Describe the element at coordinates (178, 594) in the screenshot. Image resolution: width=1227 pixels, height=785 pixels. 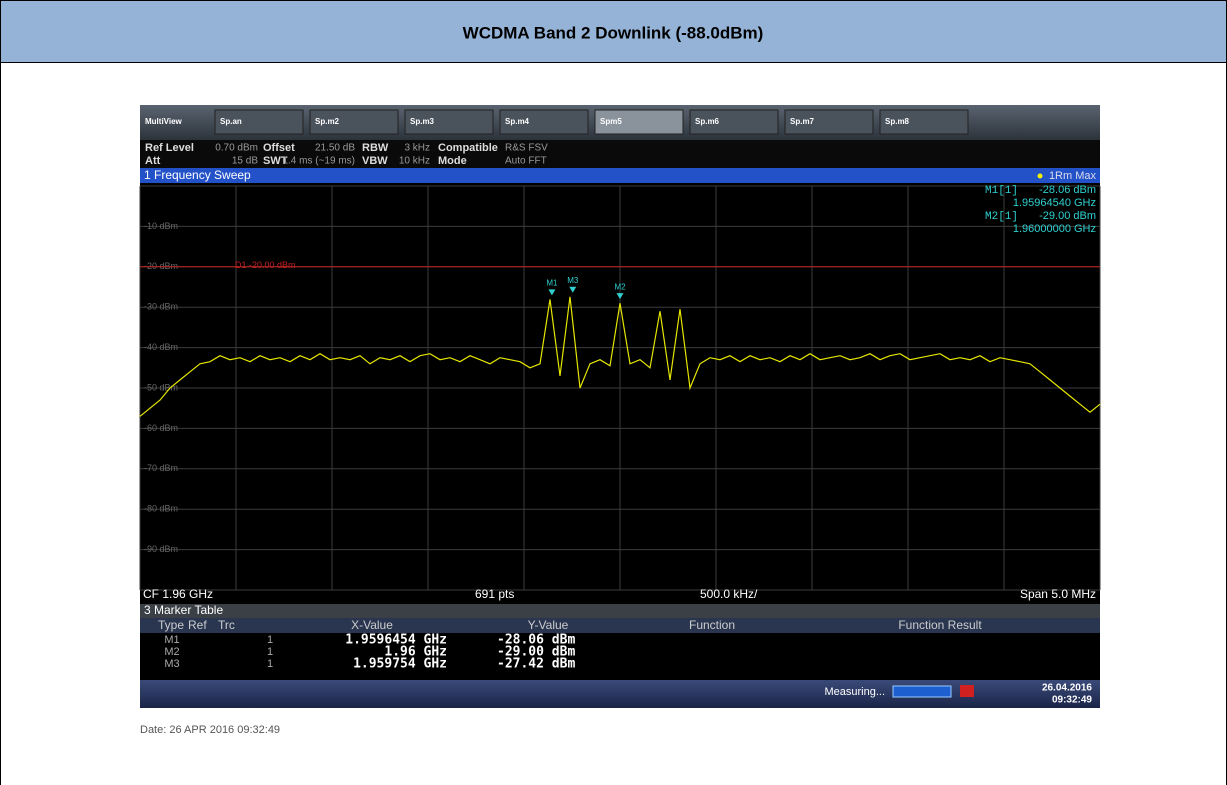
I see `footer-cf: CF 1.96 GHz` at that location.